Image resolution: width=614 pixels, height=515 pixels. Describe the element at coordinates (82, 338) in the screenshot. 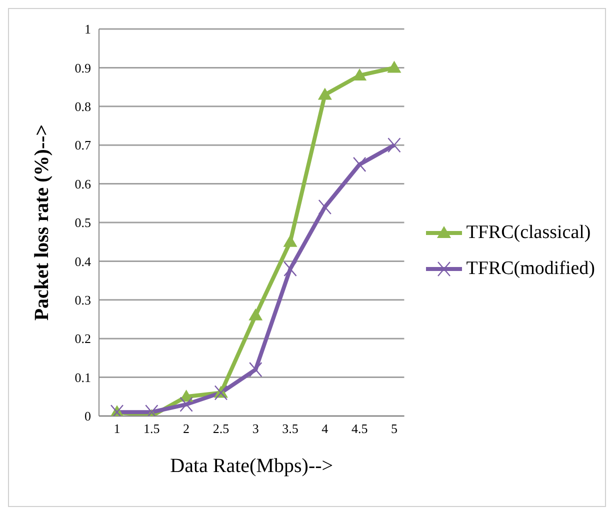

I see `y-tick-label: 0.2` at that location.